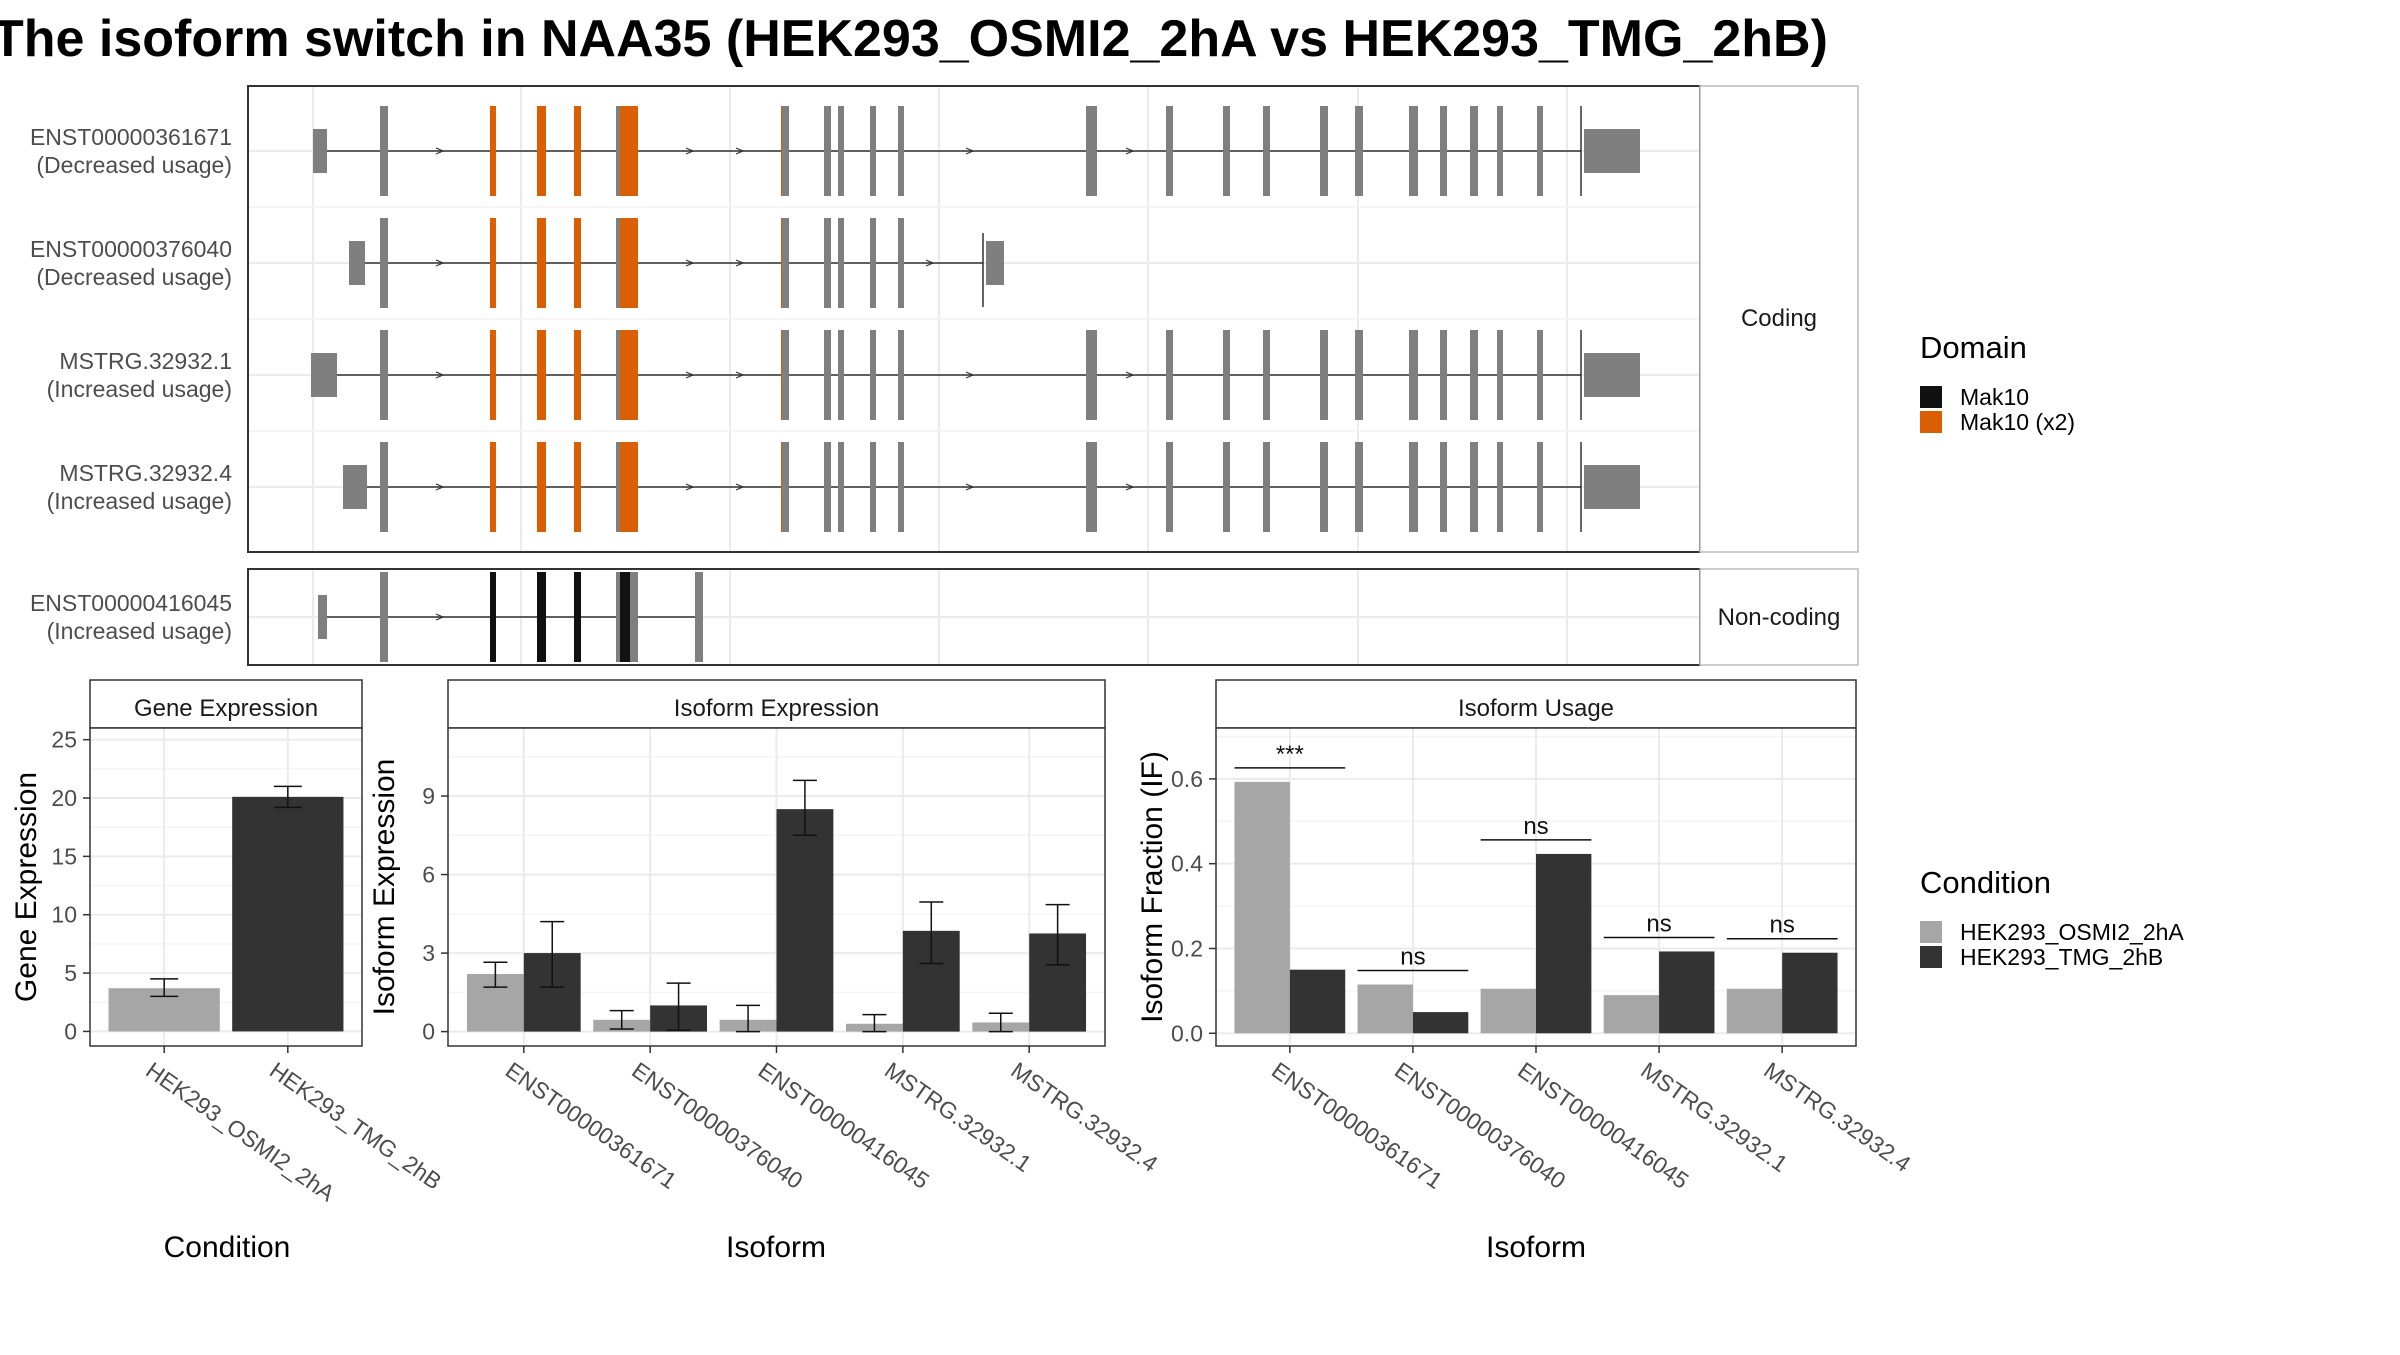 Image resolution: width=2400 pixels, height=1355 pixels. I want to click on x-axis-title: Condition, so click(227, 1247).